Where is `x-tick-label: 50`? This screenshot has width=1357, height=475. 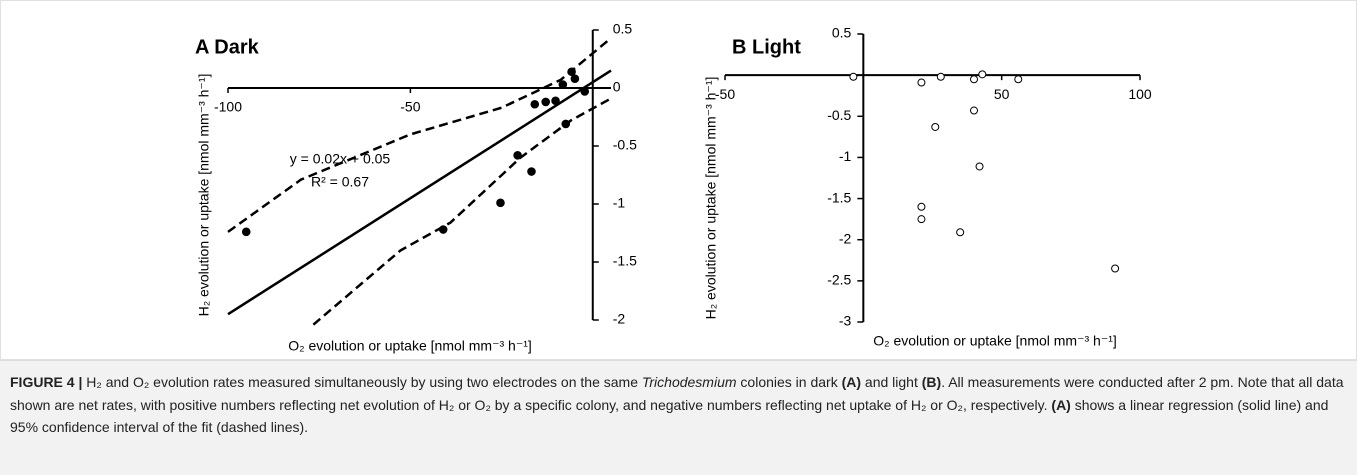
x-tick-label: 50 is located at coordinates (1002, 94).